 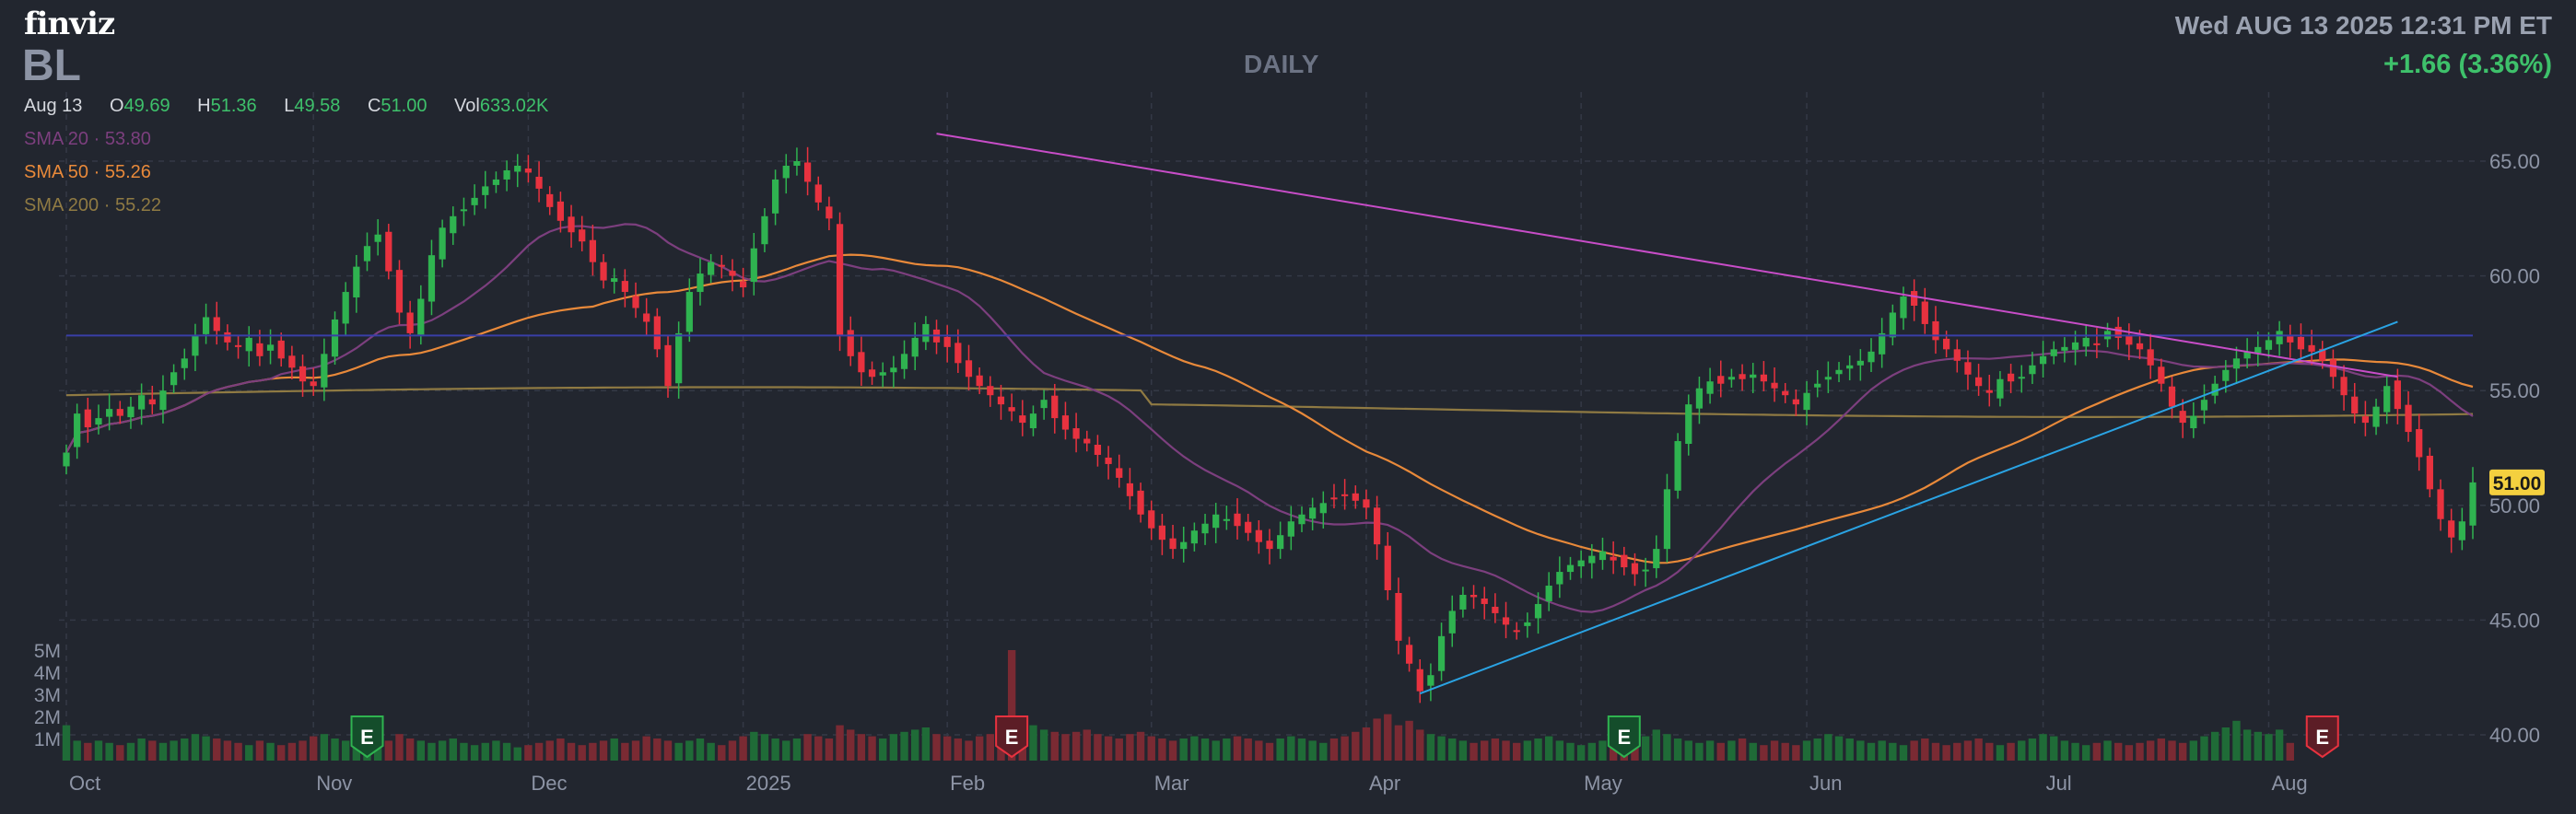 I want to click on sma200-legend: SMA 200 · 55.22, so click(x=92, y=205).